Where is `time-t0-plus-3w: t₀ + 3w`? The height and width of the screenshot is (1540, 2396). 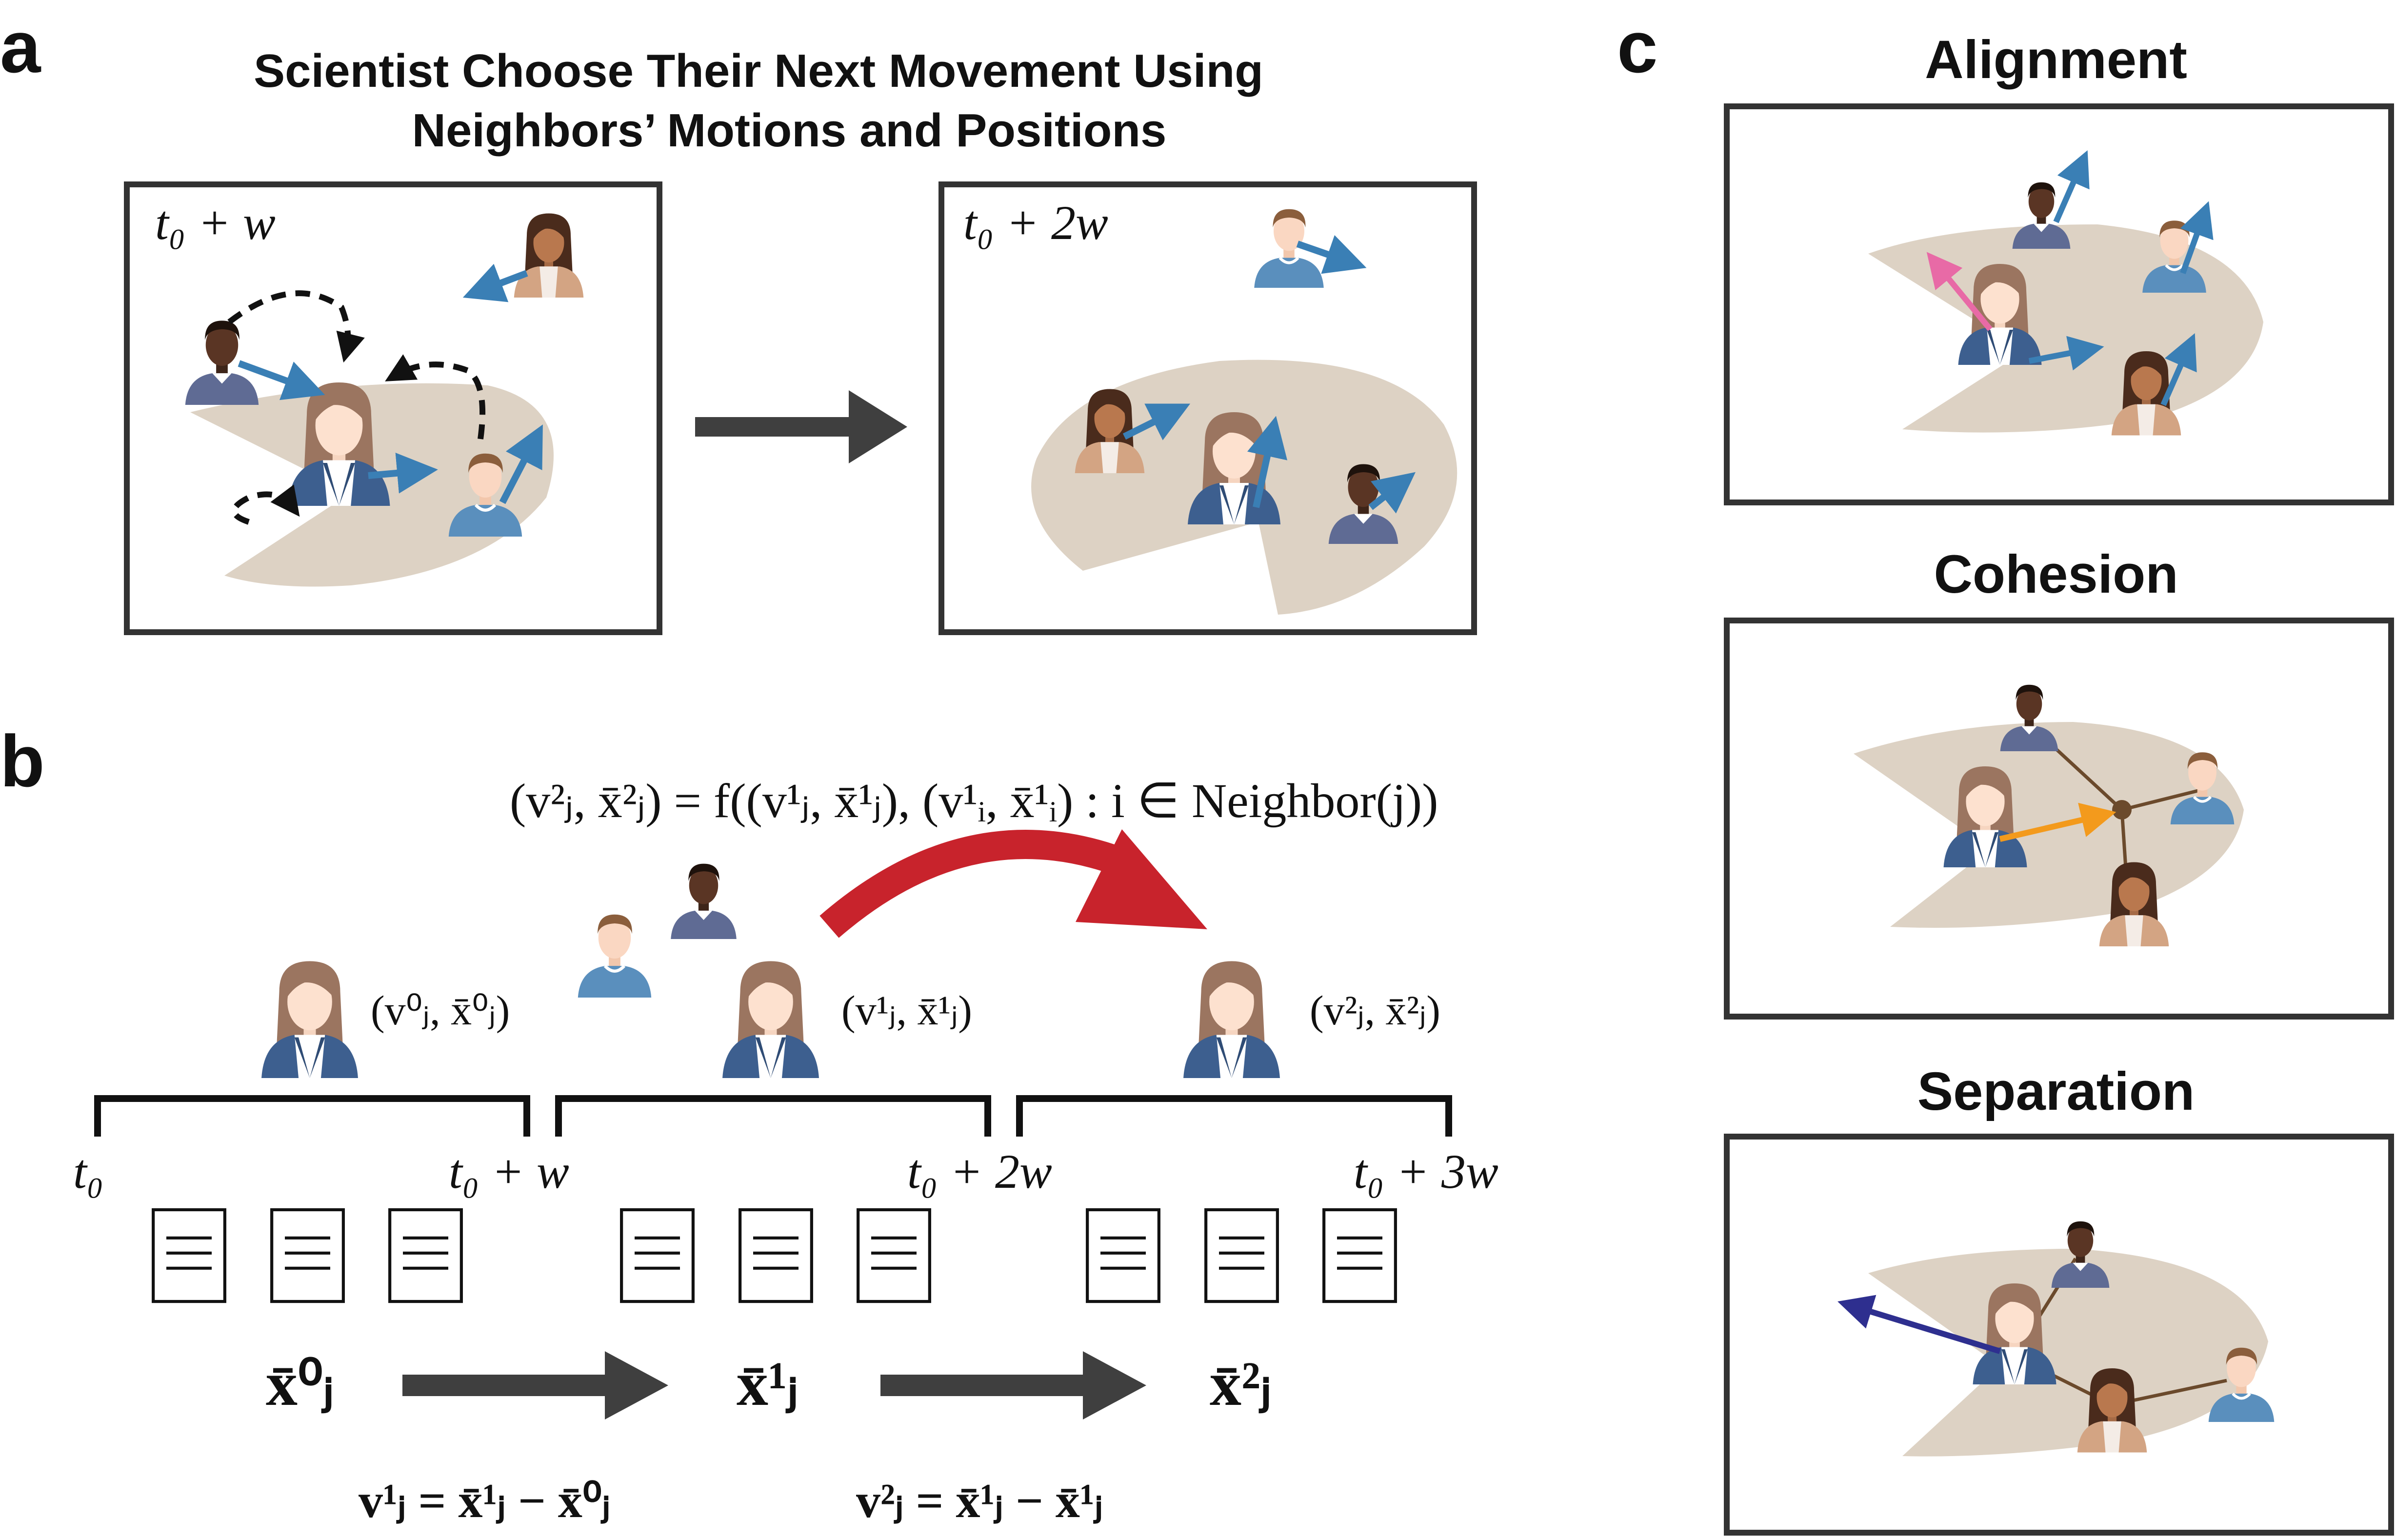
time-t0-plus-3w: t₀ + 3w is located at coordinates (1426, 1171).